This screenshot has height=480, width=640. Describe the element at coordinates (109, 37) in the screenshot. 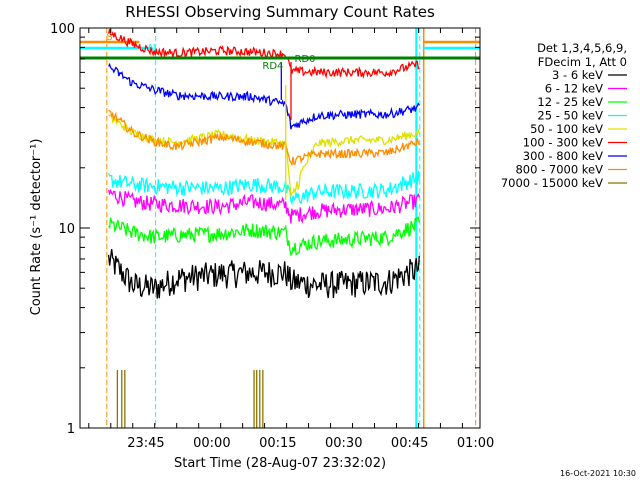

I see `chart-annotation: S` at that location.